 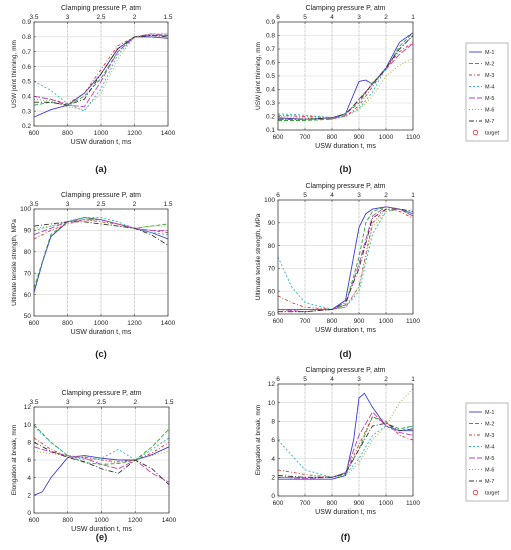 I want to click on legend-entry-label: target, so click(x=492, y=134).